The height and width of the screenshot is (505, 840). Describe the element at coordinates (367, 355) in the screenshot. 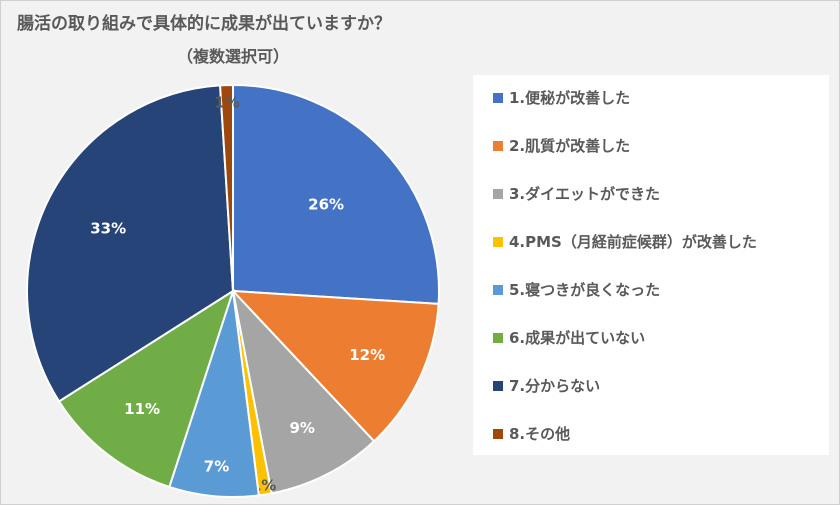

I see `slice-label-2: 12%` at that location.